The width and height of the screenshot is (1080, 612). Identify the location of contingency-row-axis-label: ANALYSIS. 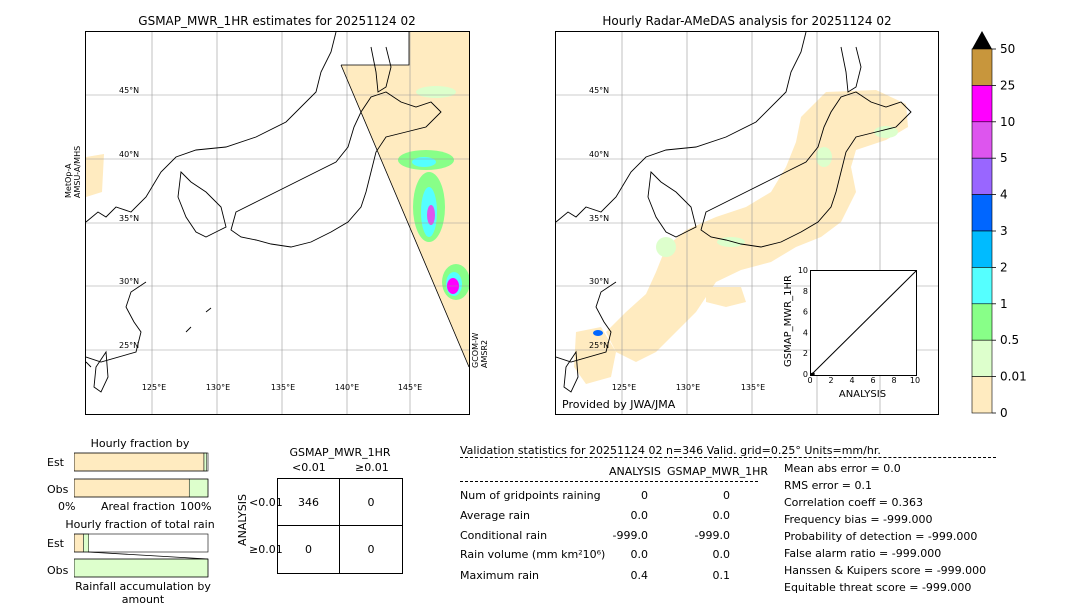
(242, 520).